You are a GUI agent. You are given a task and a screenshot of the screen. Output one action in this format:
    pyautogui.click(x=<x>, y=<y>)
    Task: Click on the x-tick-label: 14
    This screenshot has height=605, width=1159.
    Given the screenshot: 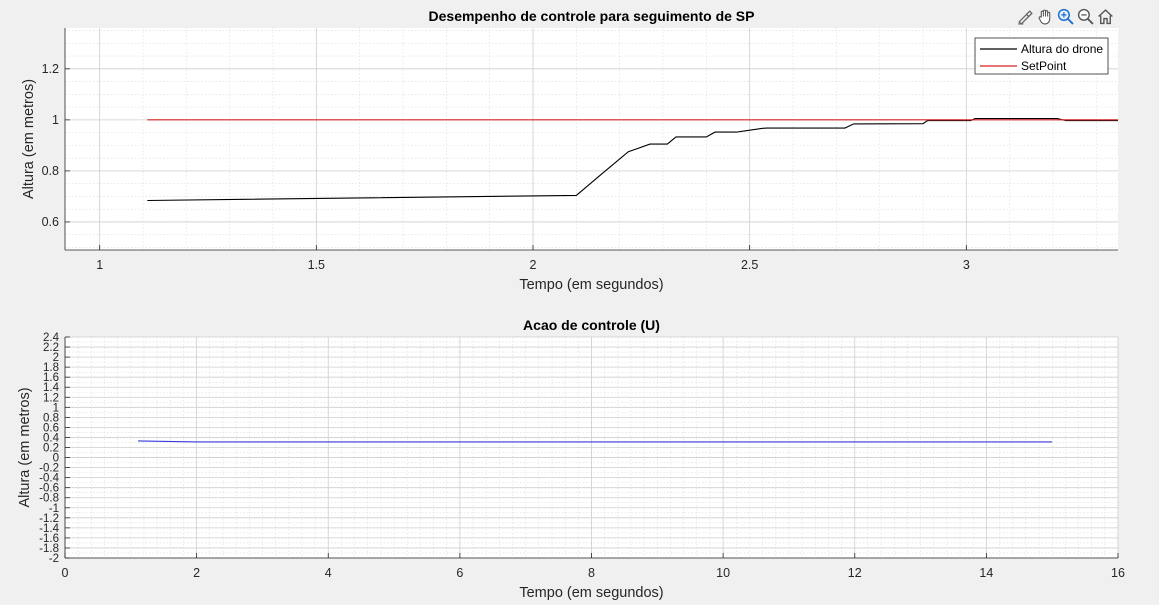 What is the action you would take?
    pyautogui.click(x=986, y=573)
    